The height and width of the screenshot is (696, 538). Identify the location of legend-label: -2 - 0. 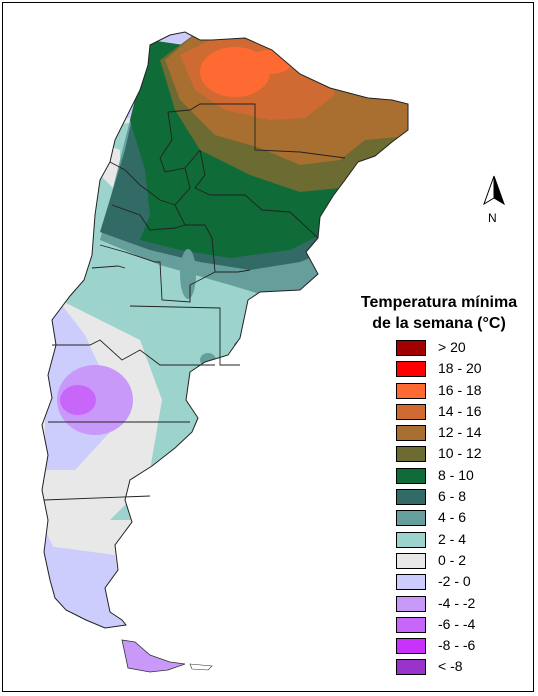
(454, 581).